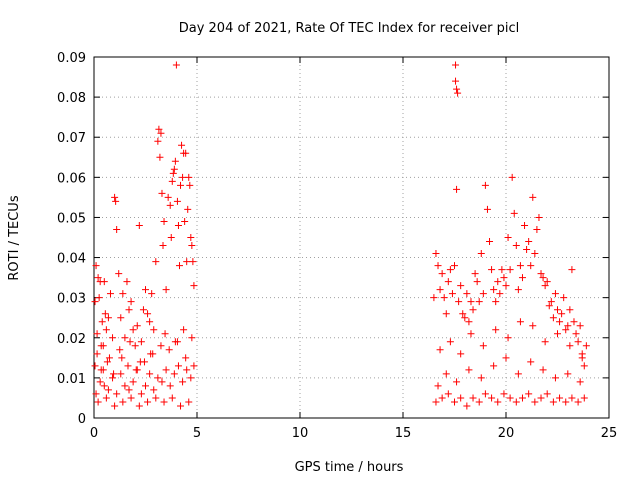 The width and height of the screenshot is (640, 480). Describe the element at coordinates (94, 433) in the screenshot. I see `x-tick-label: 0` at that location.